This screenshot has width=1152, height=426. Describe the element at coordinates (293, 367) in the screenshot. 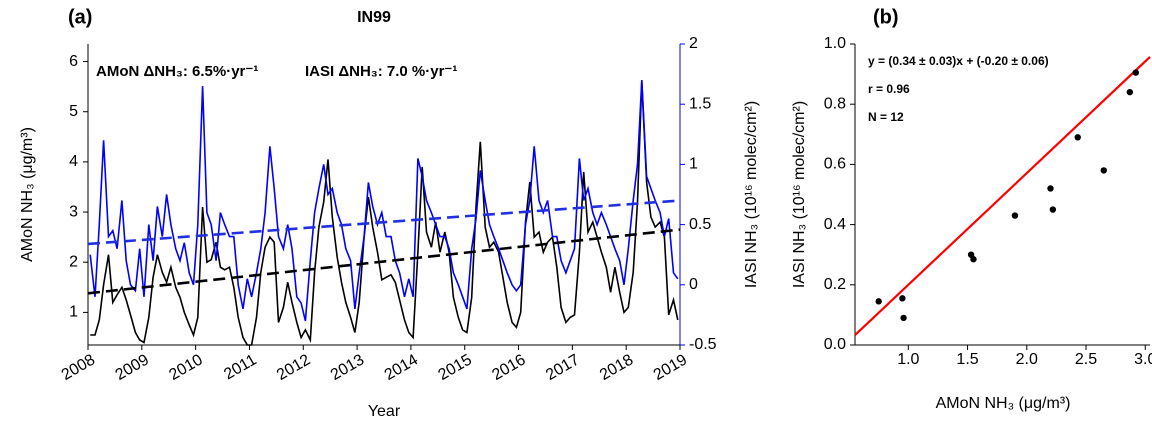

I see `x-tick-label: 2012` at that location.